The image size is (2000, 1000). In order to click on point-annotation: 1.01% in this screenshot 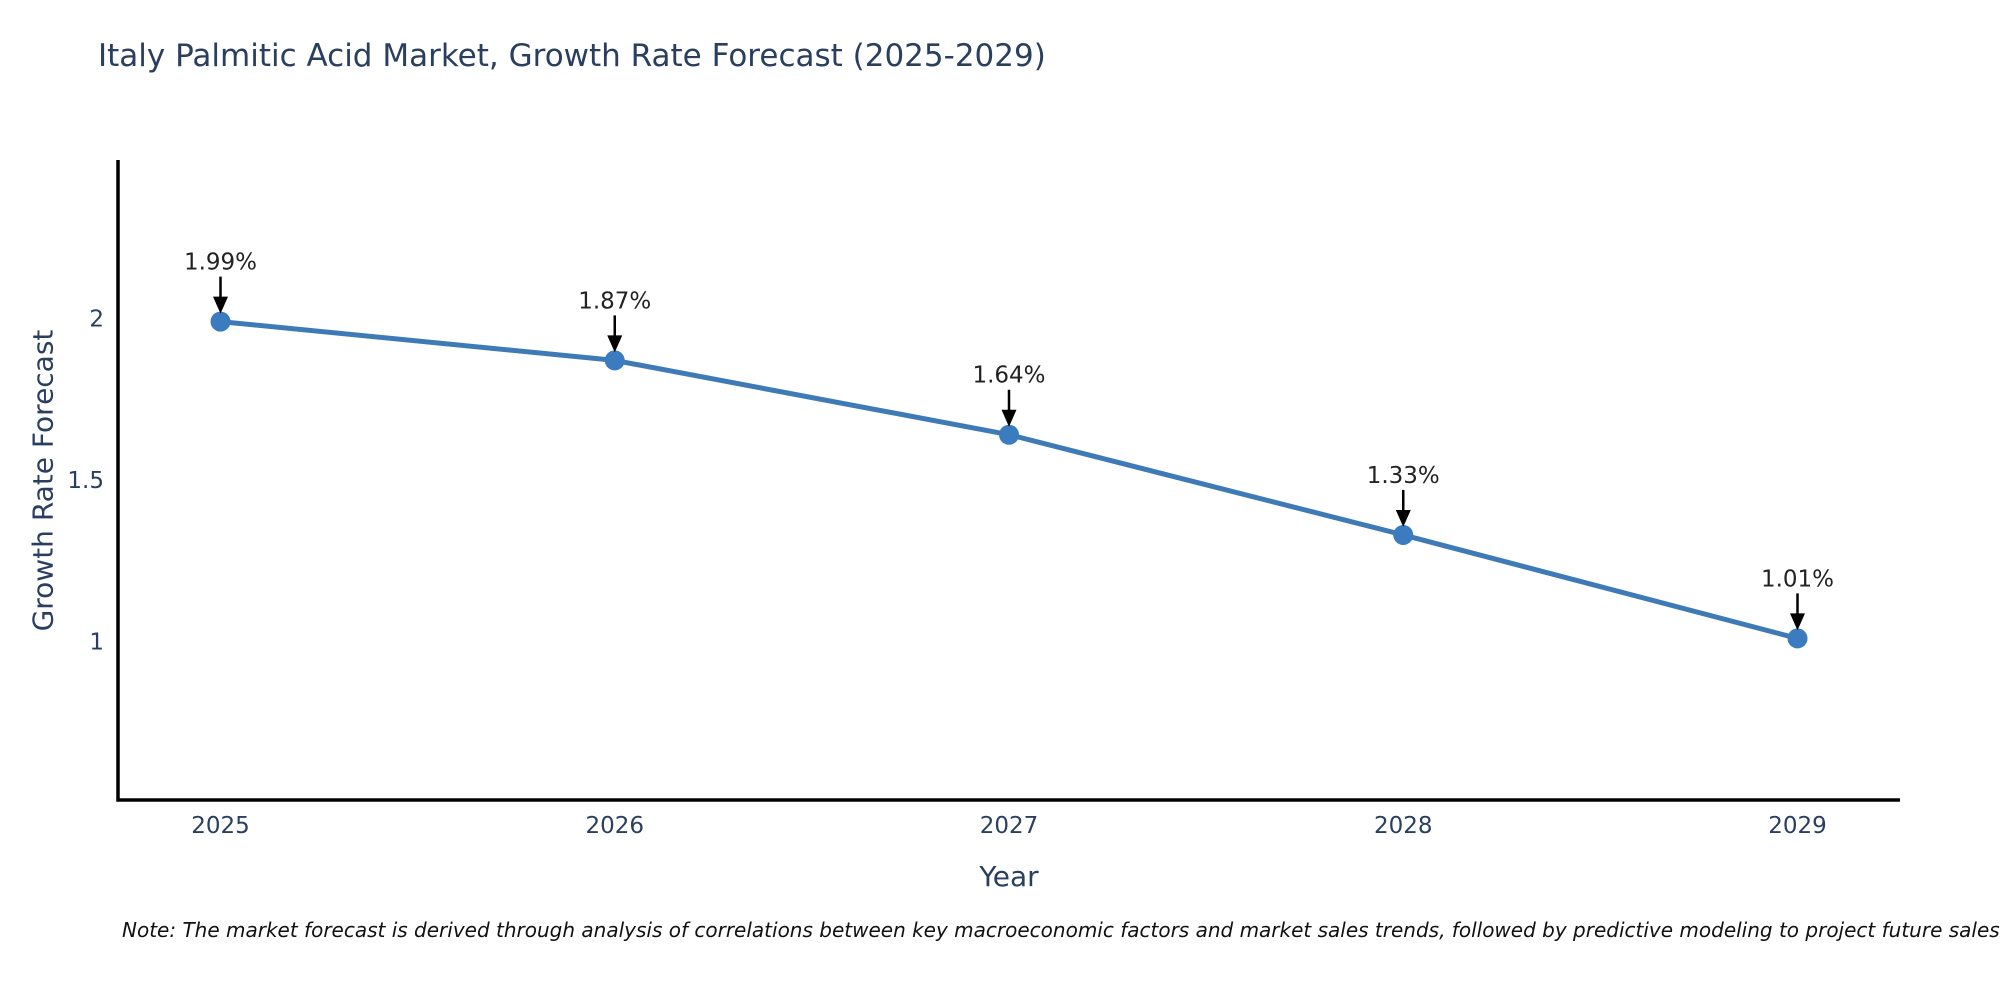, I will do `click(1797, 579)`.